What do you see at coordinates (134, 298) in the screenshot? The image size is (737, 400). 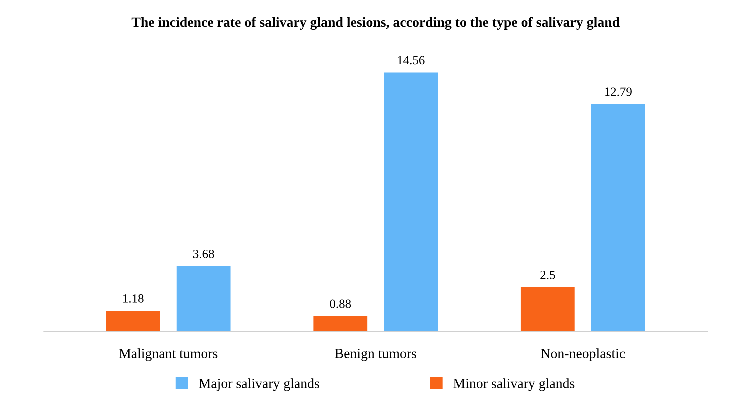 I see `data-label: 1.18` at bounding box center [134, 298].